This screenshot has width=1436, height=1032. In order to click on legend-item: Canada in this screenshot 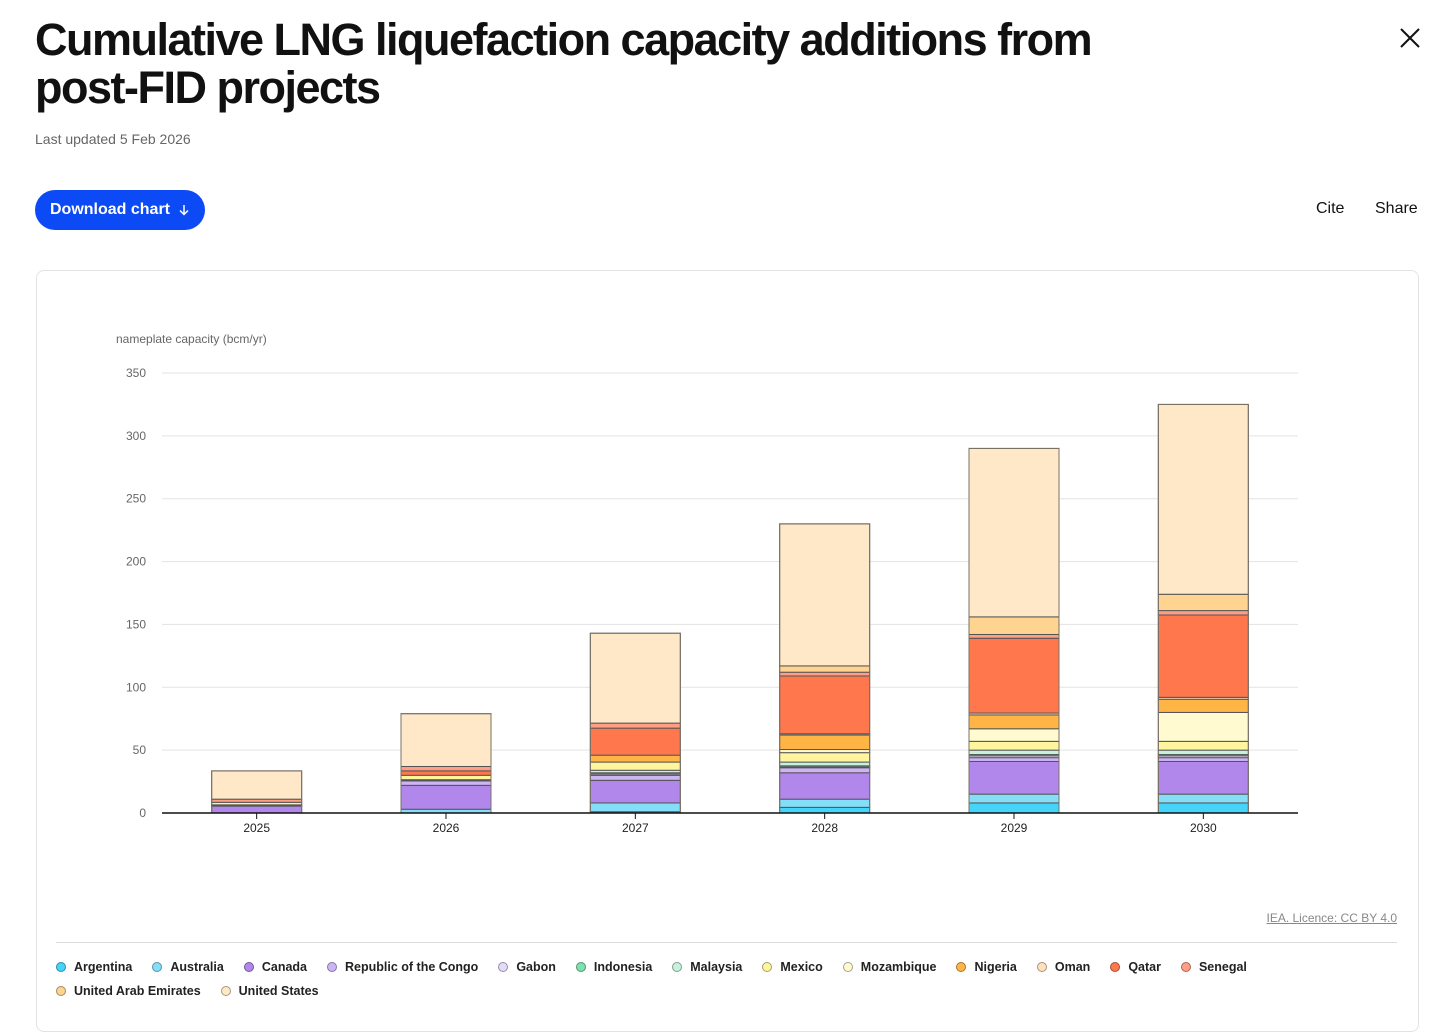, I will do `click(275, 967)`.